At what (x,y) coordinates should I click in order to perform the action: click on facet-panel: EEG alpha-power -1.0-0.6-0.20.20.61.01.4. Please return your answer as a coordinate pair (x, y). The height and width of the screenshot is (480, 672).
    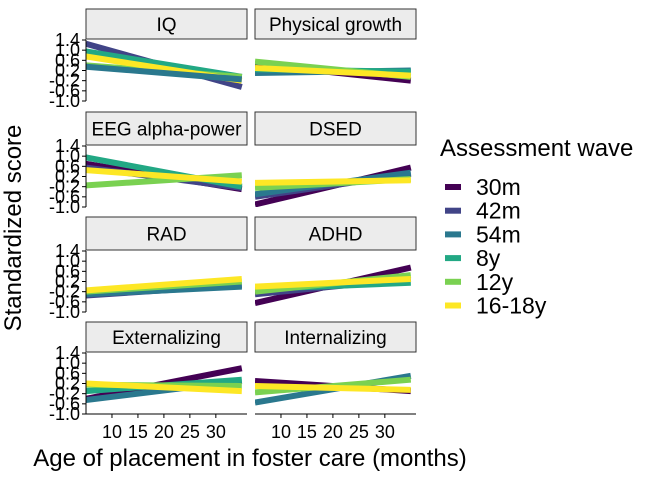
    Looking at the image, I should click on (148, 164).